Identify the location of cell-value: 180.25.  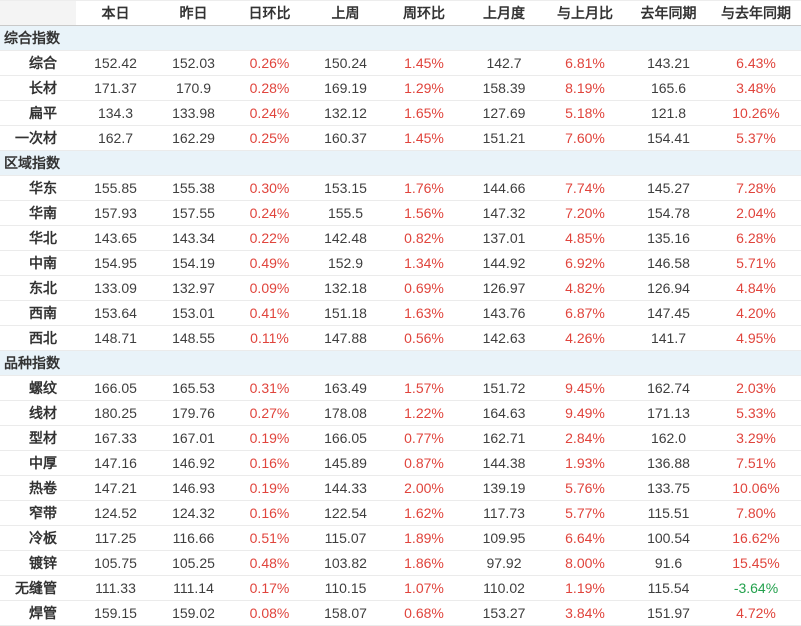
(115, 413).